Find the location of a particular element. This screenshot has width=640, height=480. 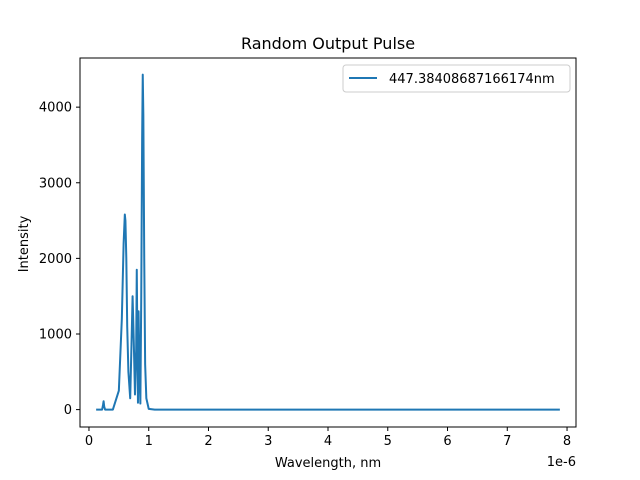

x-tick-label: 5 is located at coordinates (388, 441).